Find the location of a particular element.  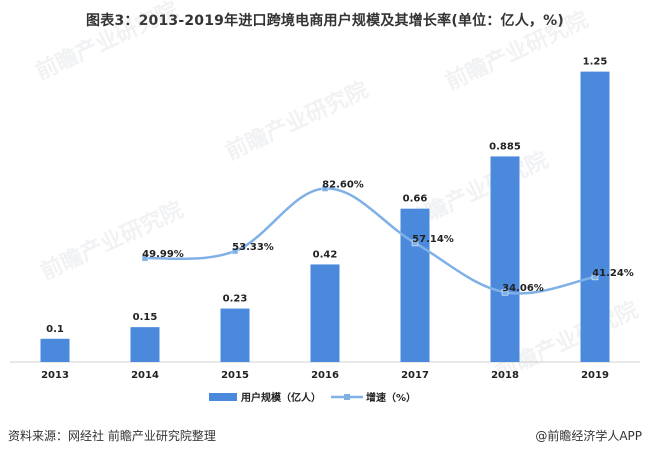

brand-credit: @前瞻经济学人APP is located at coordinates (588, 435).